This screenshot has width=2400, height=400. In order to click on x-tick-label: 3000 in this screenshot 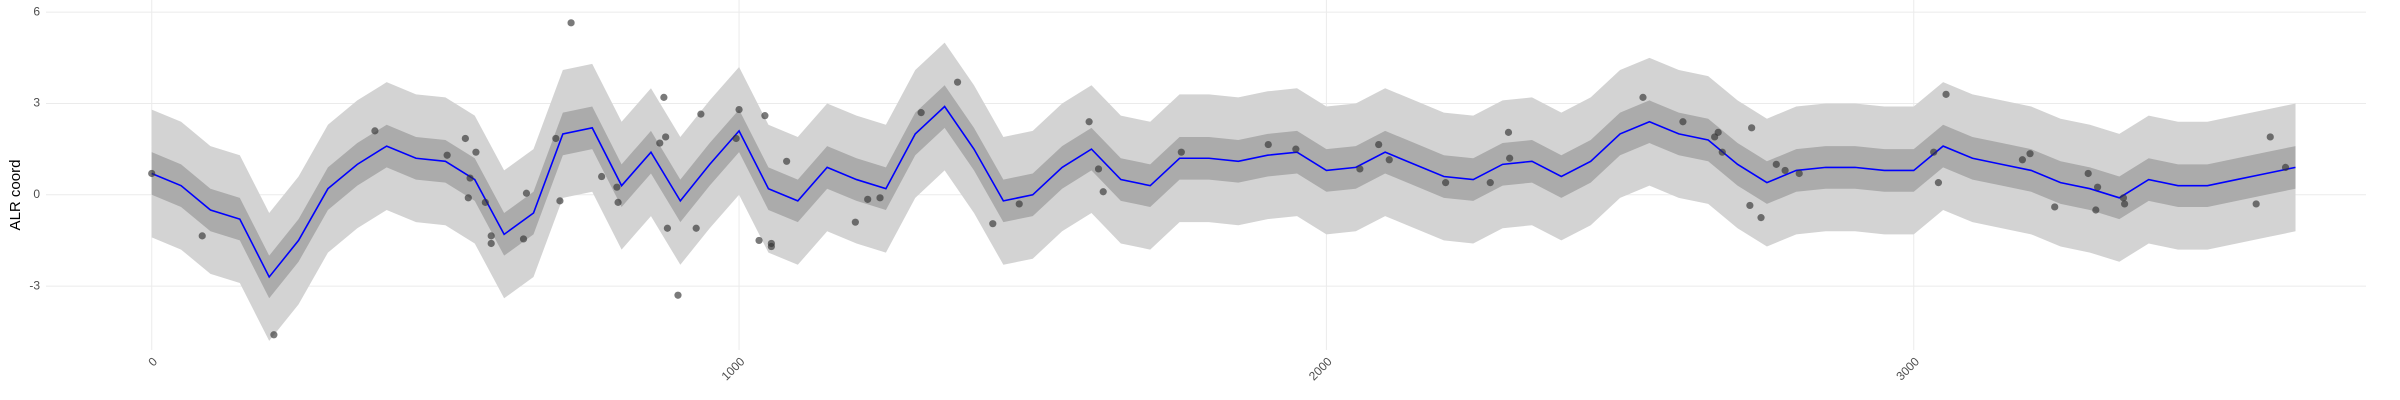, I will do `click(1907, 368)`.